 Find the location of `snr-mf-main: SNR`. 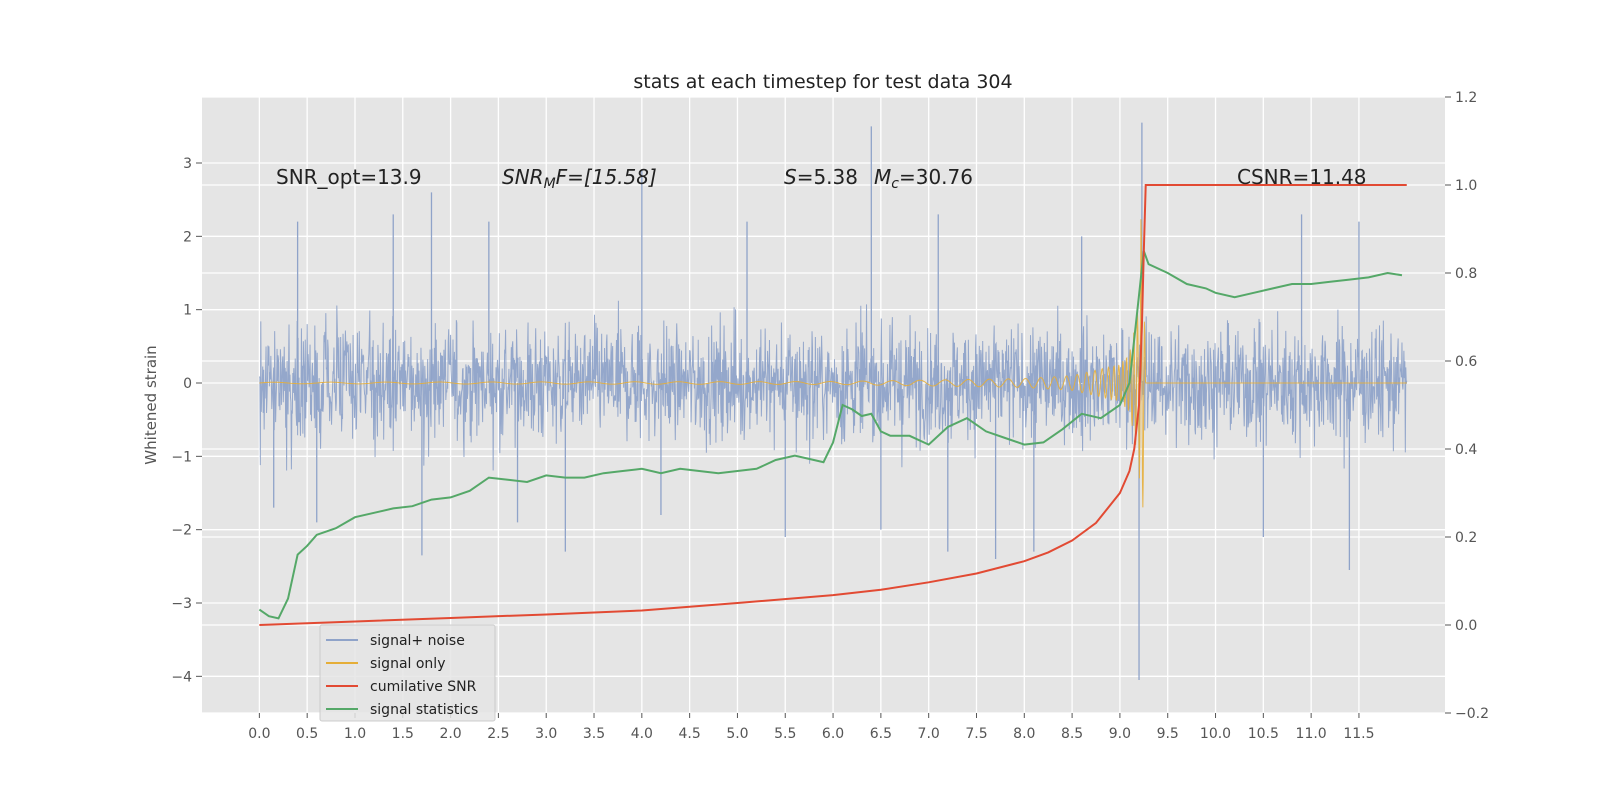

snr-mf-main: SNR is located at coordinates (523, 177).